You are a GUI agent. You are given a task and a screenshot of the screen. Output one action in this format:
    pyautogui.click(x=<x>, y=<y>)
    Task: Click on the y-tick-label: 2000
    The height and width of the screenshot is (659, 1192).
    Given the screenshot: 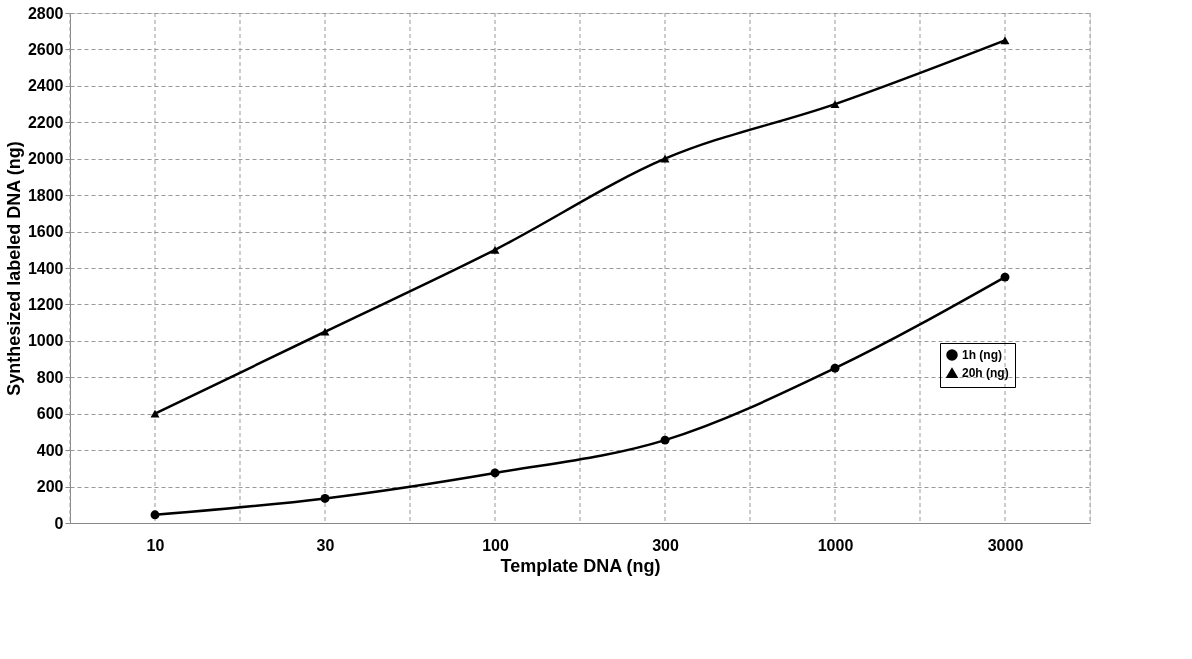 What is the action you would take?
    pyautogui.click(x=45, y=159)
    